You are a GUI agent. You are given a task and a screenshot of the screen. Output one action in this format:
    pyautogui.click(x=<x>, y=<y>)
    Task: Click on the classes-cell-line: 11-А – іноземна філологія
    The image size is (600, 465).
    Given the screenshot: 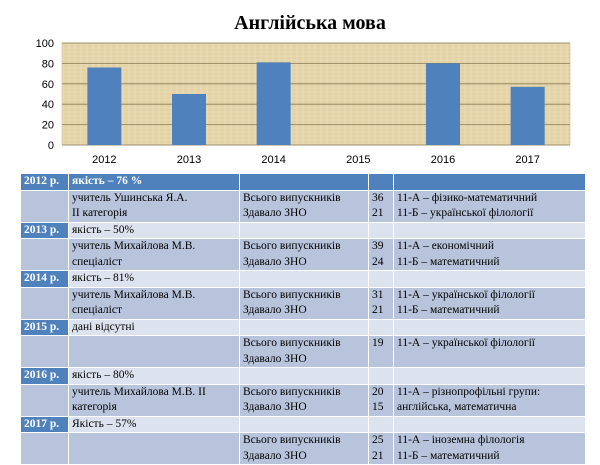 What is the action you would take?
    pyautogui.click(x=461, y=440)
    